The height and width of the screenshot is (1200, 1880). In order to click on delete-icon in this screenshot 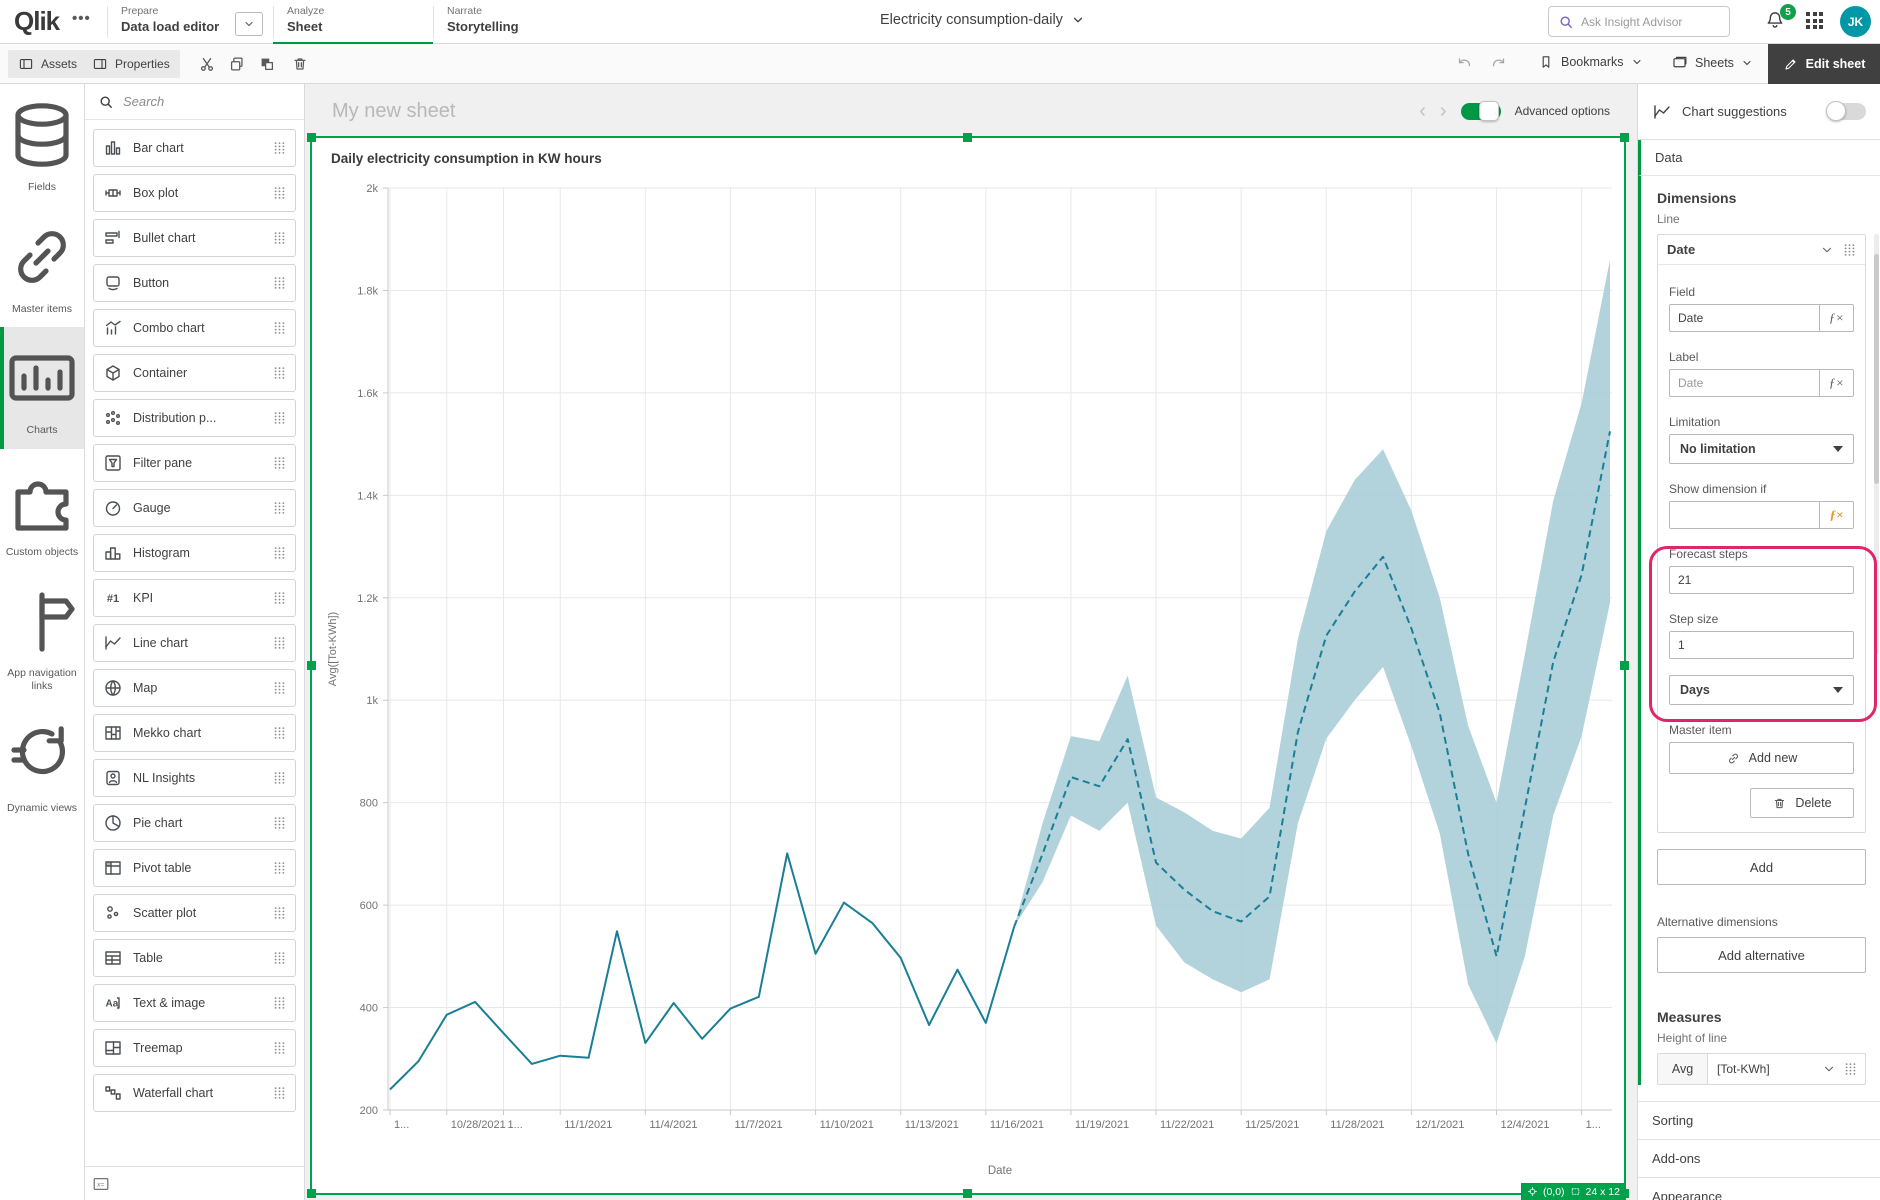, I will do `click(300, 64)`.